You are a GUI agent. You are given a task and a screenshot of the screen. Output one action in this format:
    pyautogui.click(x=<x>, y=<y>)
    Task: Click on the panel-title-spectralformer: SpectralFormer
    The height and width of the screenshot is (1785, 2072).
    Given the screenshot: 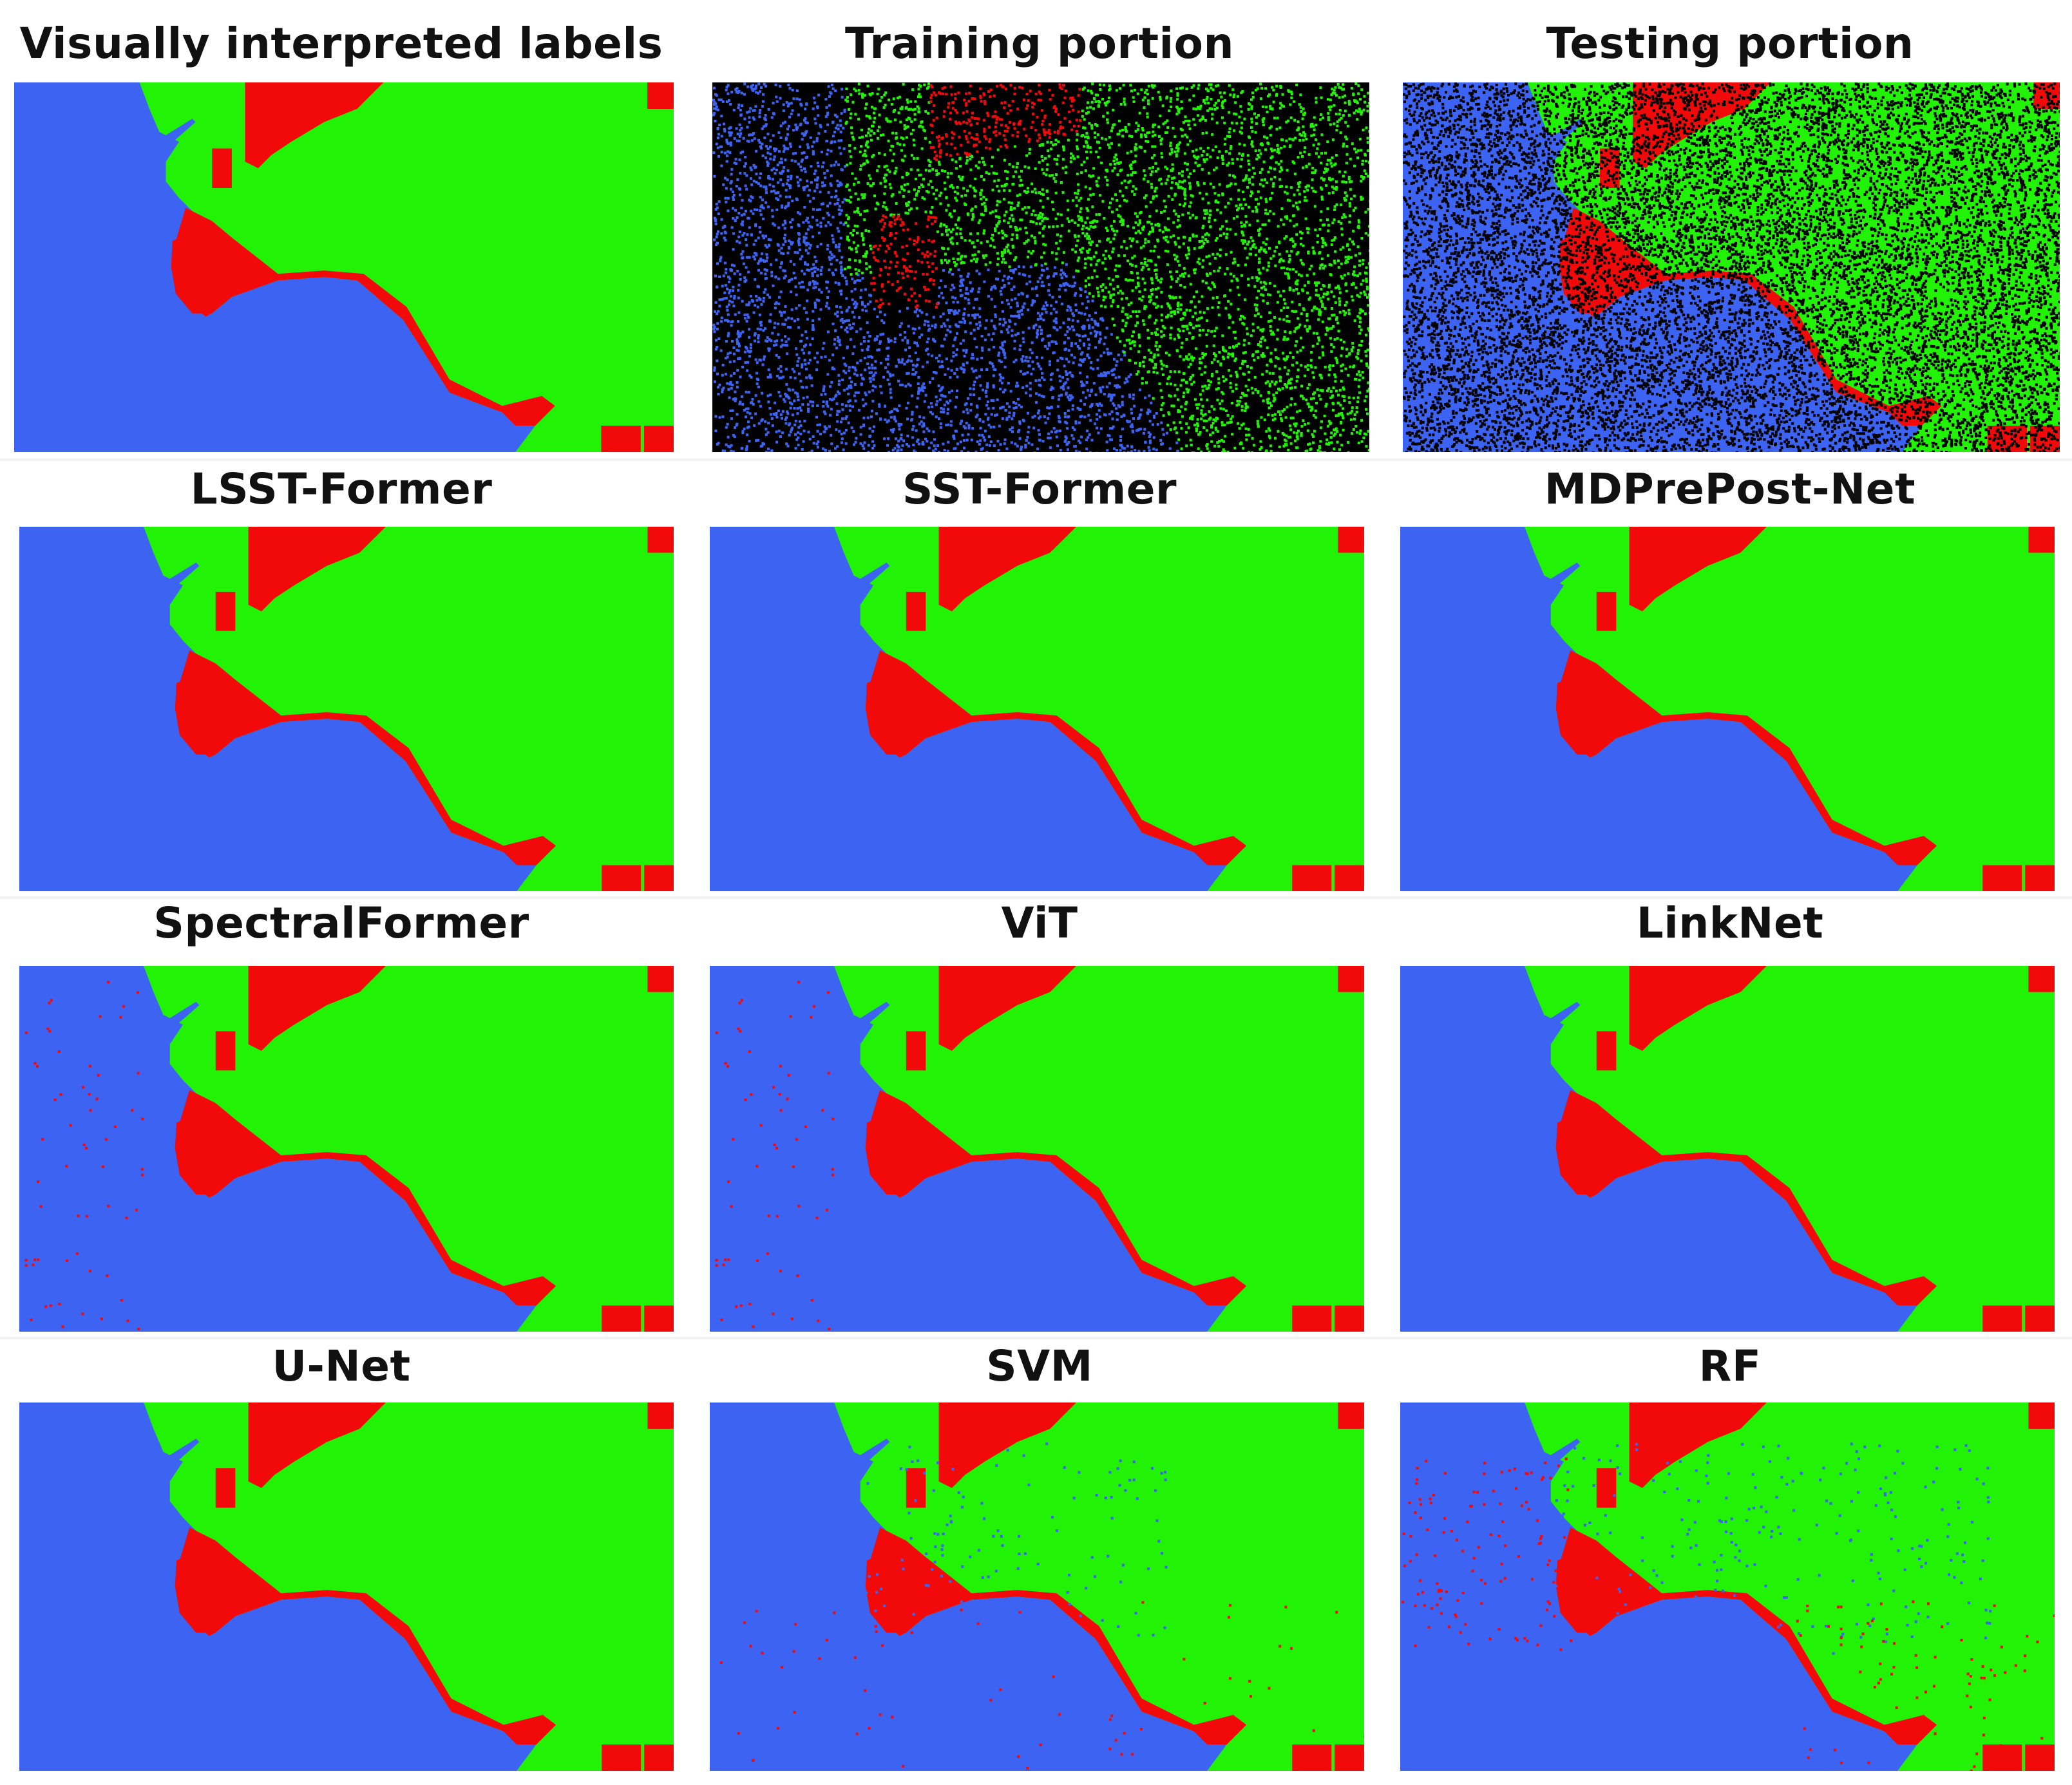 What is the action you would take?
    pyautogui.click(x=341, y=923)
    